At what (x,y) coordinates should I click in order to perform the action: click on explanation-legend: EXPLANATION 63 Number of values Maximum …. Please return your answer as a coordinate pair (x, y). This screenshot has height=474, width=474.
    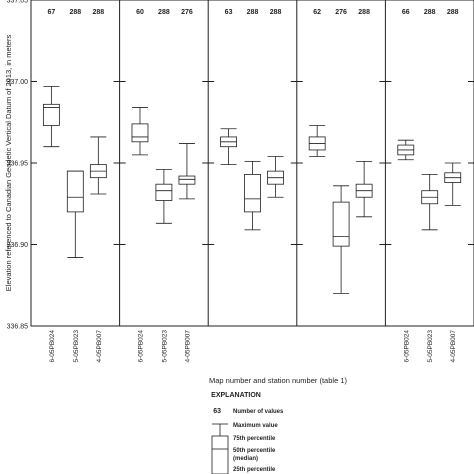
    Looking at the image, I should click on (247, 433).